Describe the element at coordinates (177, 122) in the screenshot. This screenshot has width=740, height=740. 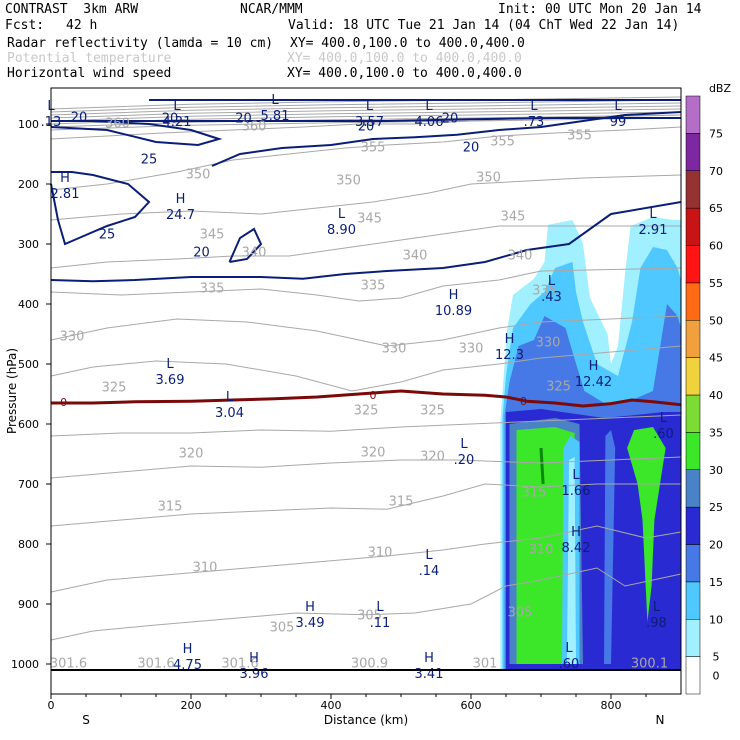
I see `extremum-value: 4.21` at that location.